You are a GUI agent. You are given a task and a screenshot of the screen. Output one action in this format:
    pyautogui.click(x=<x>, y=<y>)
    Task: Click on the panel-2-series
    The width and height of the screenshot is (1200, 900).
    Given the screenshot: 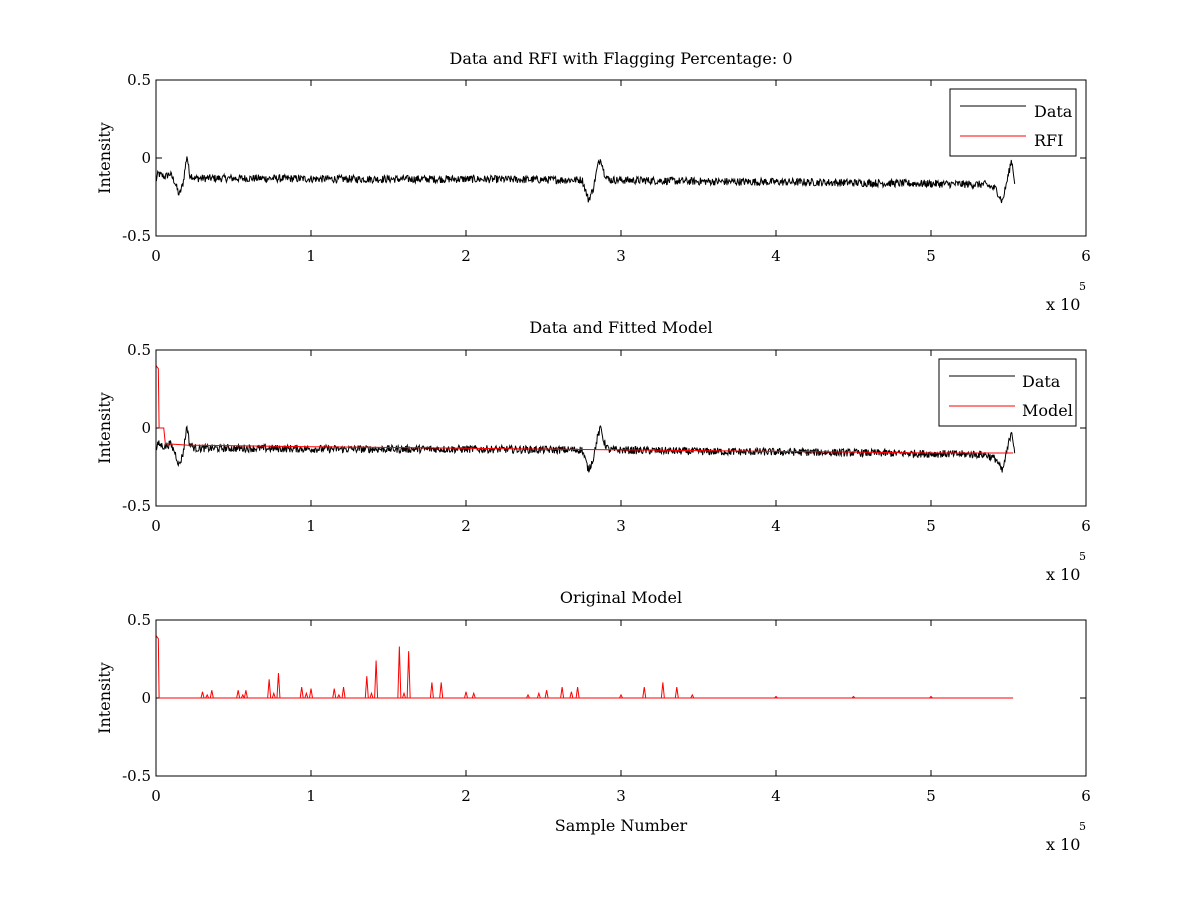 What is the action you would take?
    pyautogui.click(x=585, y=419)
    